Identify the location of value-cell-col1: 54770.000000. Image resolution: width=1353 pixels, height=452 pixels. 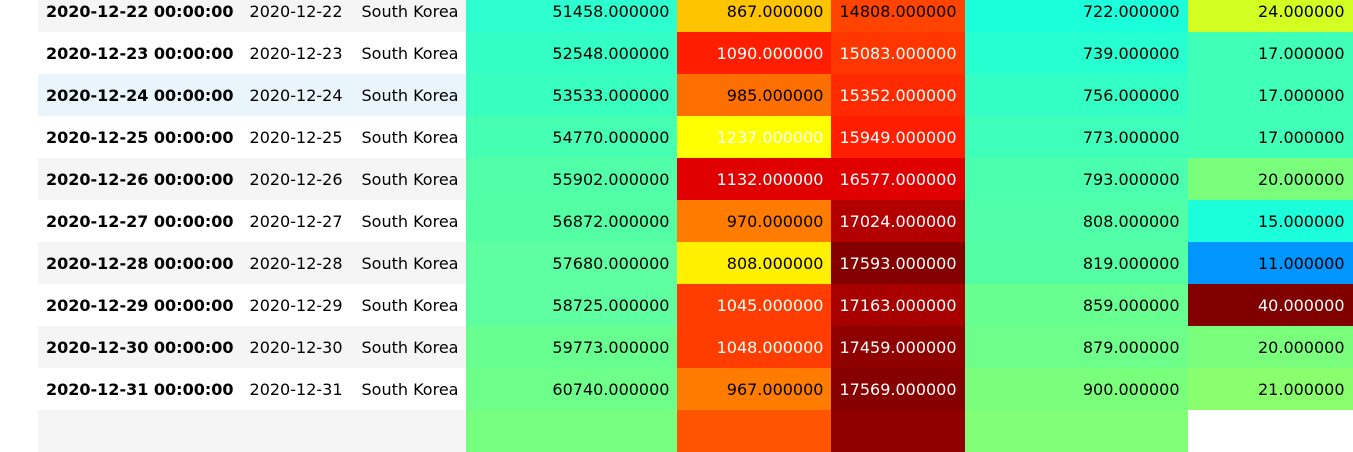
(572, 137).